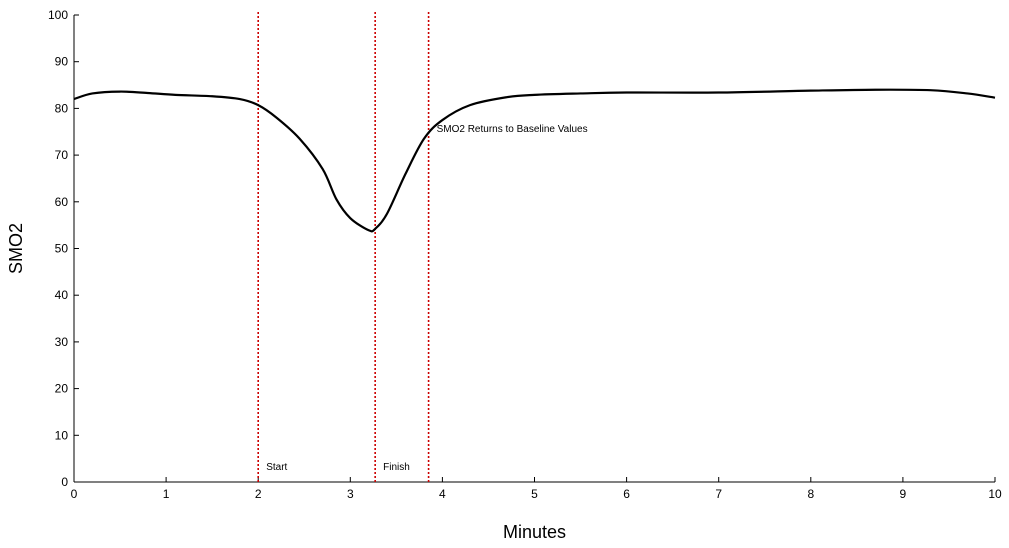 This screenshot has height=548, width=1009. I want to click on y-tick-label: 20, so click(62, 389).